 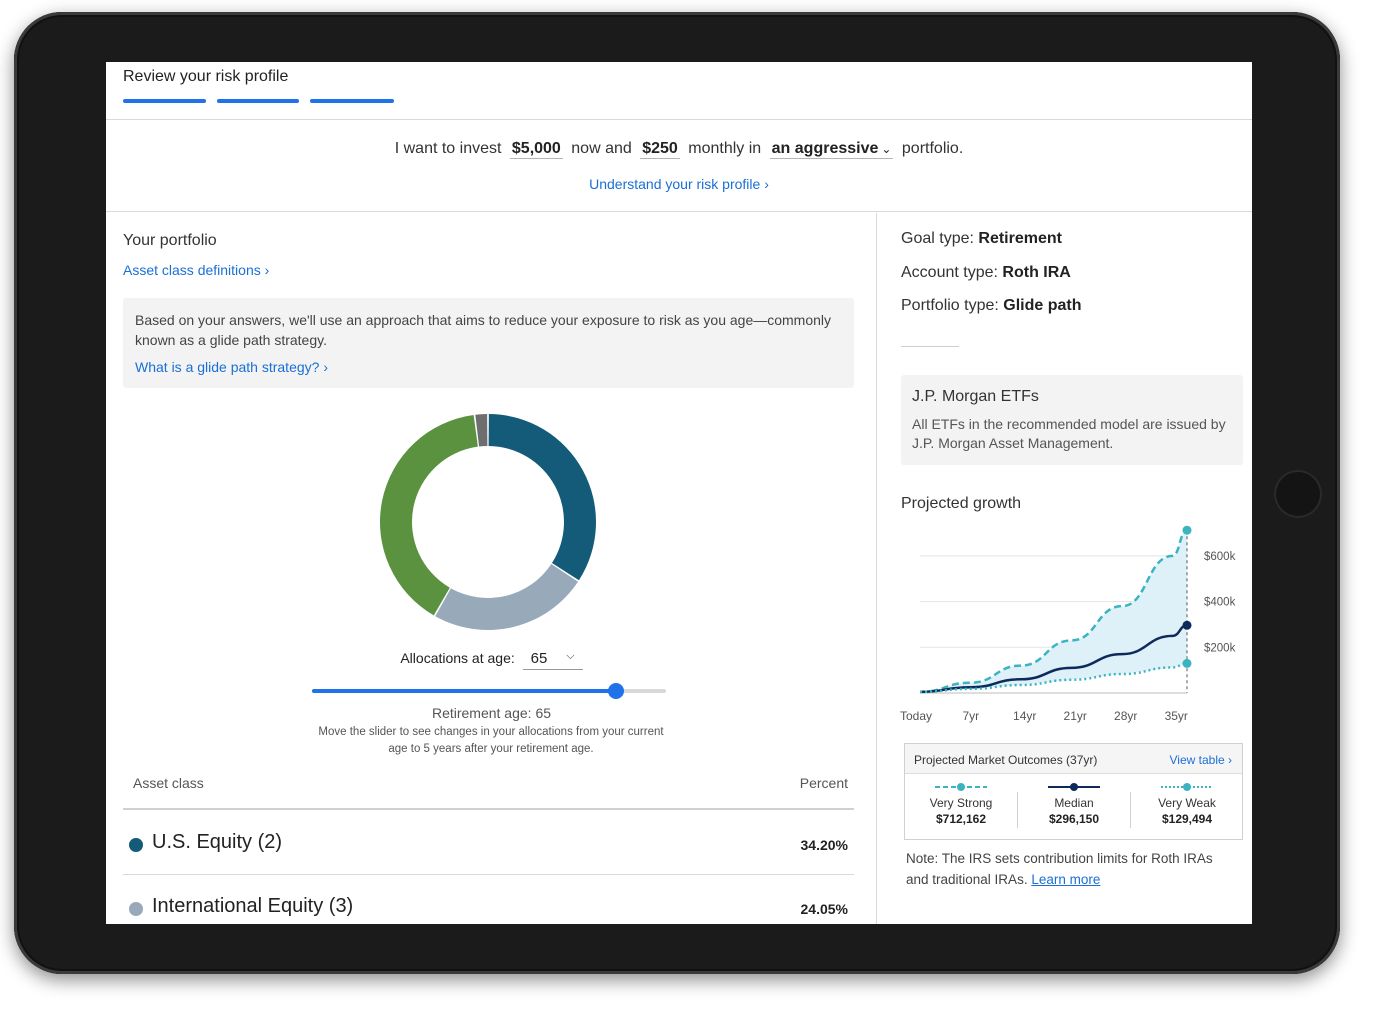 I want to click on glide-path-link: What is a glide path strategy? ›, so click(x=231, y=367).